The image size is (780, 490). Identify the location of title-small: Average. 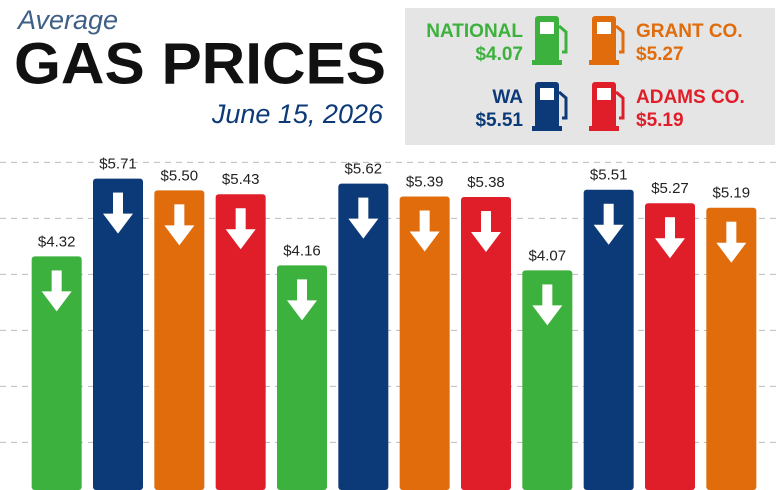
(67, 20).